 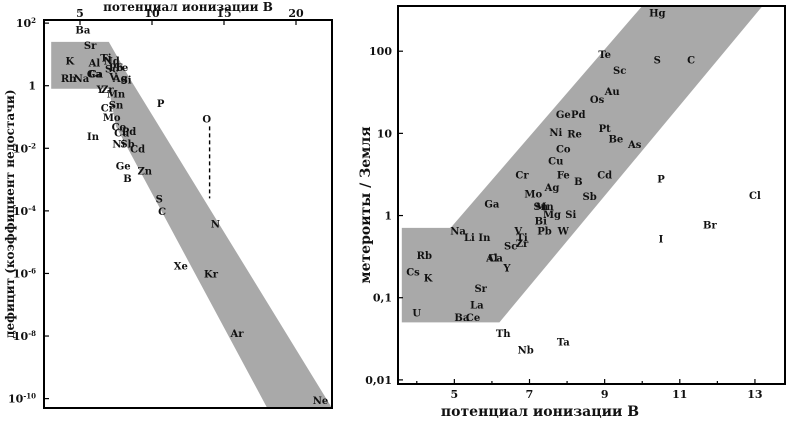 I want to click on right-y-axis-label: метероиты / Земля, so click(x=366, y=204).